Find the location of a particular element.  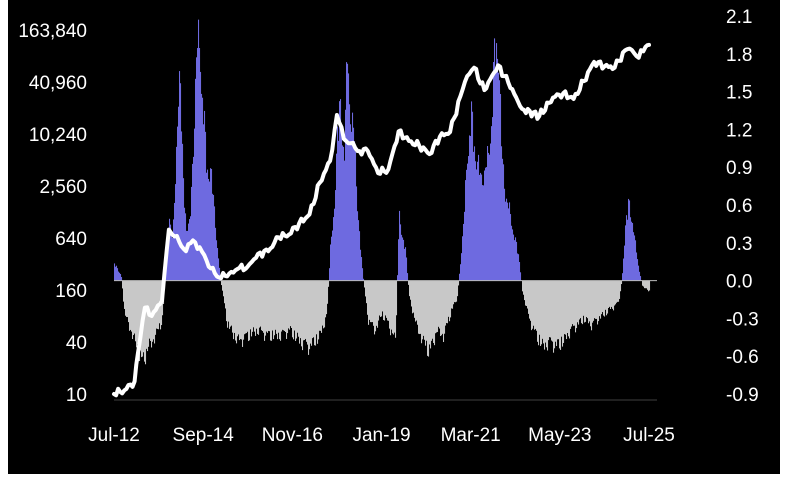

left-axis-ticks: 163,840 40,960 10,240 2,560 640 160 40 10 is located at coordinates (52, 213).